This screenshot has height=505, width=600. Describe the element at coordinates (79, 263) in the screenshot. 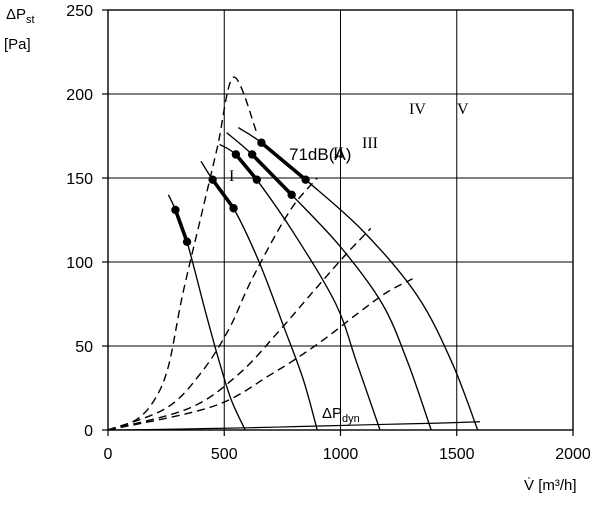

I see `y-tick-label-100: 100` at that location.